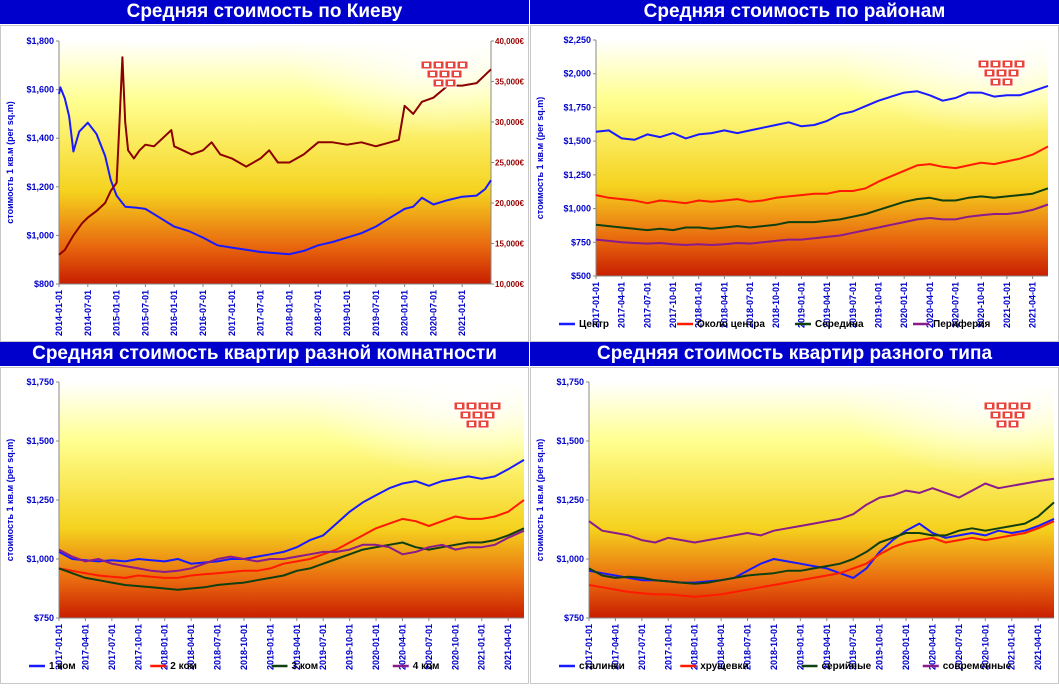 This screenshot has height=688, width=1059. What do you see at coordinates (40, 138) in the screenshot?
I see `y-tick-label: $1,400` at bounding box center [40, 138].